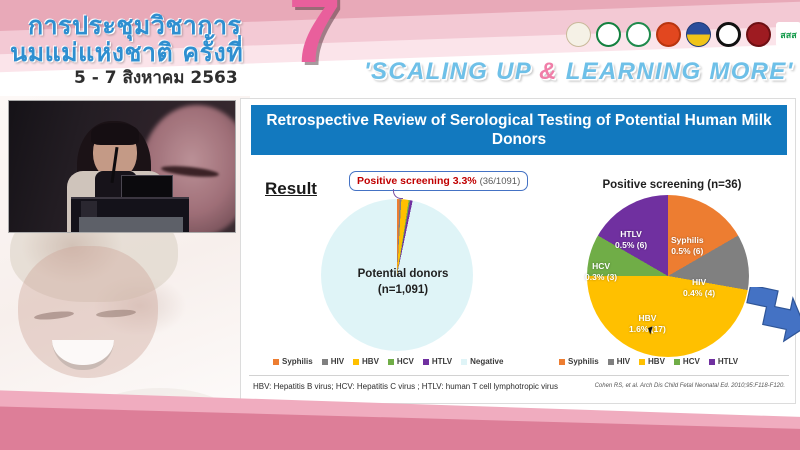  I want to click on podium-base, so click(131, 224).